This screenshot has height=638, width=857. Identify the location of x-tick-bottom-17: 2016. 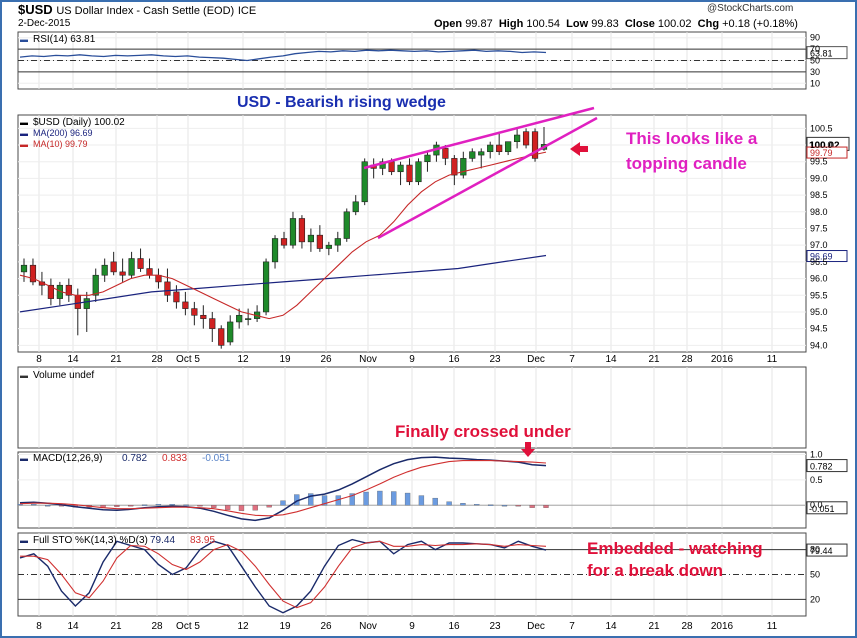
(722, 626).